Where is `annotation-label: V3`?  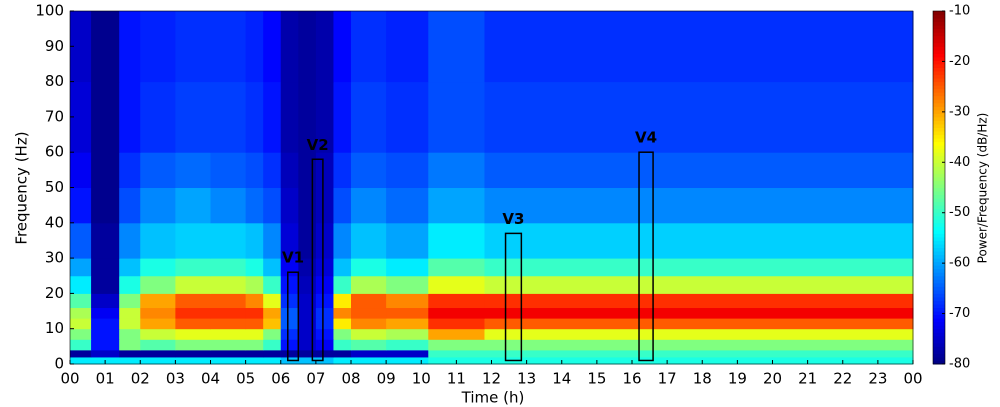 annotation-label: V3 is located at coordinates (513, 219).